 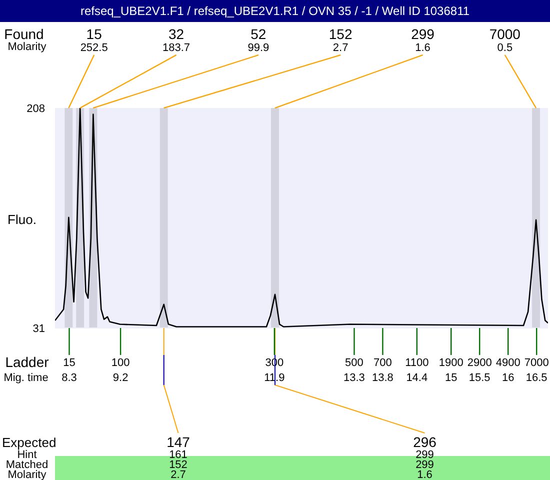 What do you see at coordinates (27, 465) in the screenshot?
I see `text: Matched` at bounding box center [27, 465].